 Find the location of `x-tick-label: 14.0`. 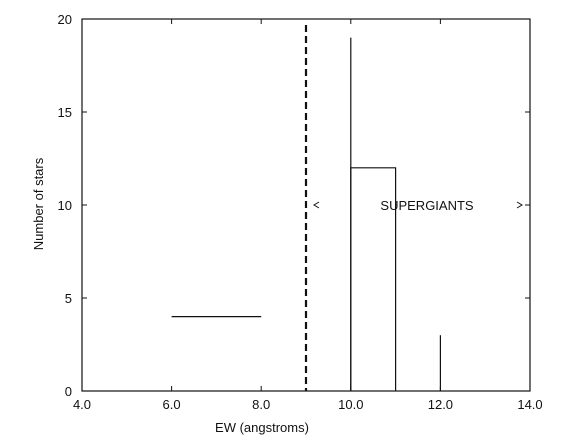

x-tick-label: 14.0 is located at coordinates (529, 404).